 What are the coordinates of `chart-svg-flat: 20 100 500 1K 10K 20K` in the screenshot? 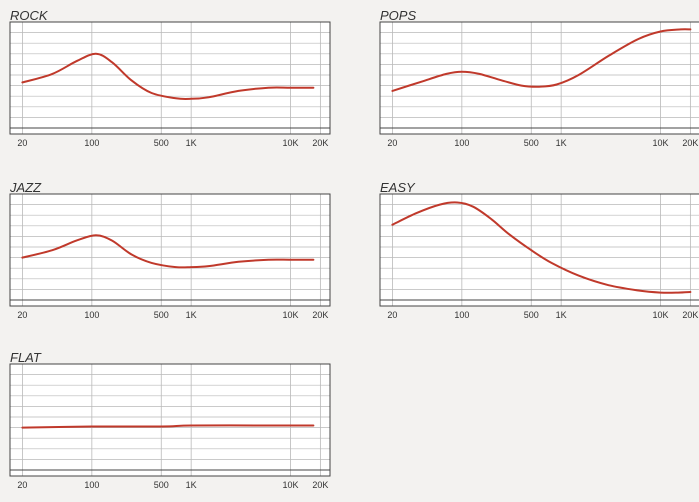 It's located at (170, 426).